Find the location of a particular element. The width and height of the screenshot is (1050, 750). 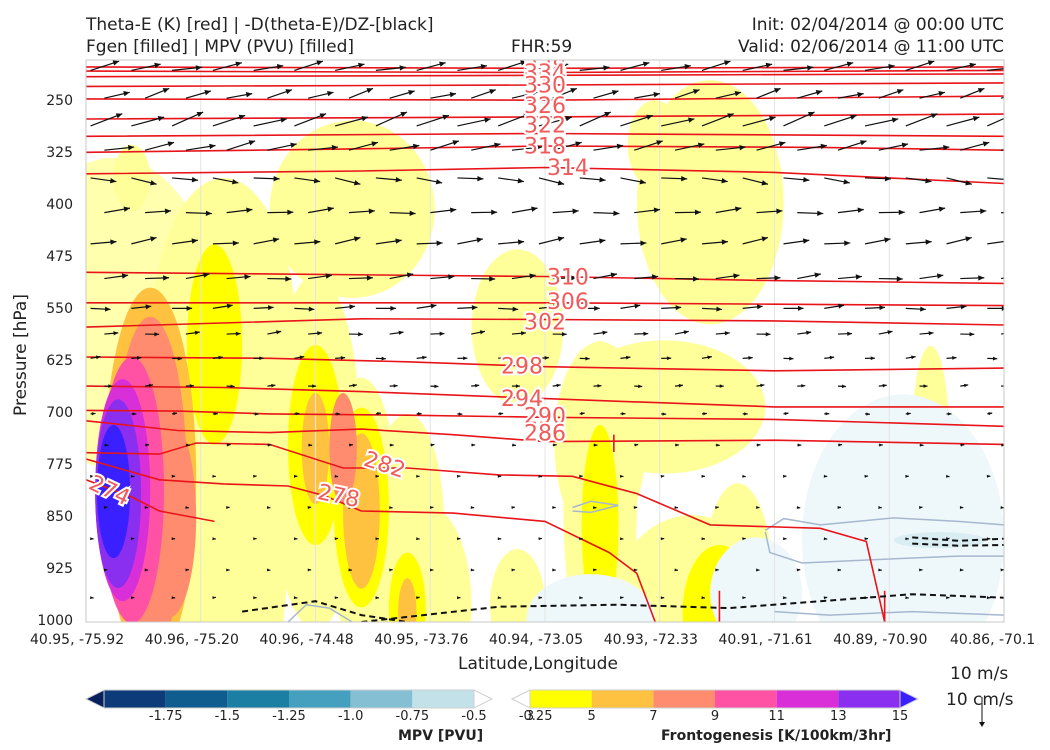

theta-e-label: 338 is located at coordinates (545, 67).